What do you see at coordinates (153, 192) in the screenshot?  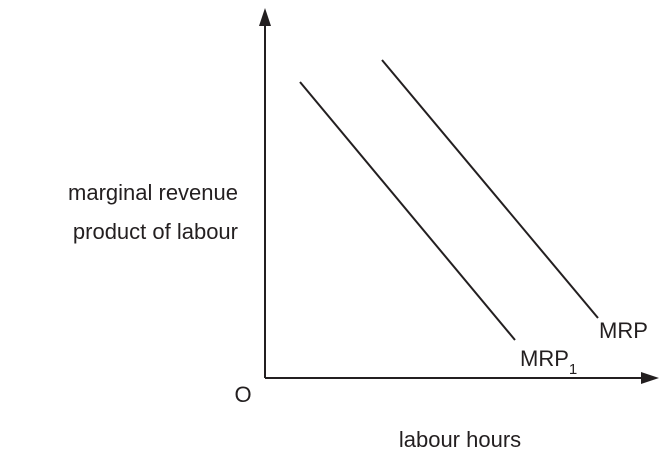 I see `y-axis-label: marginal revenue` at bounding box center [153, 192].